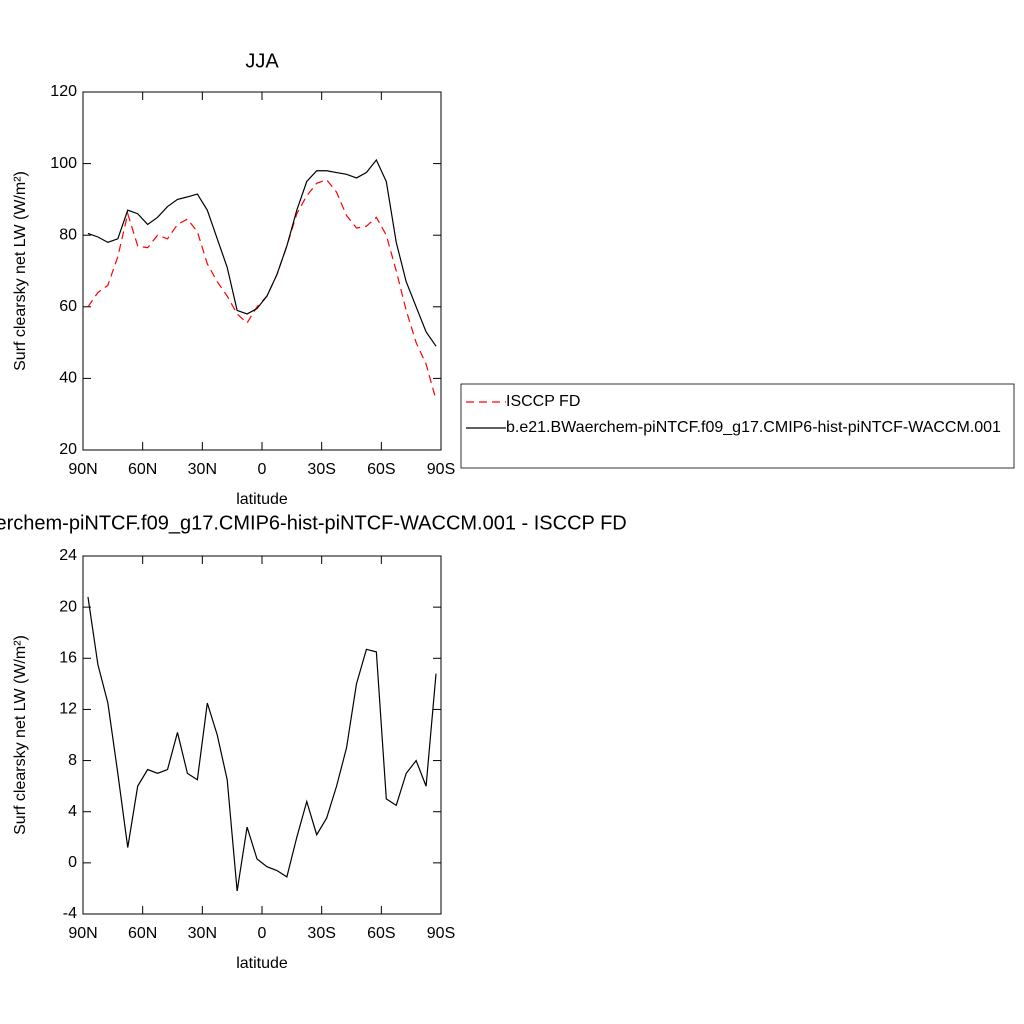 The image size is (1024, 1024). What do you see at coordinates (68, 555) in the screenshot?
I see `y-tick-label: 24` at bounding box center [68, 555].